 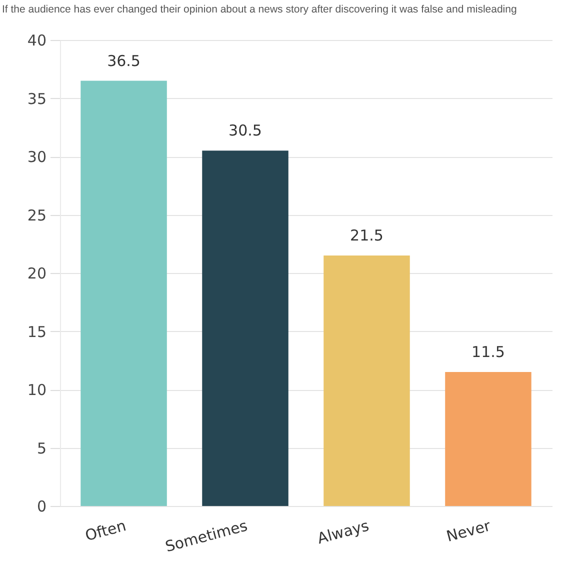 What do you see at coordinates (36, 41) in the screenshot?
I see `y-tick-label: 40` at bounding box center [36, 41].